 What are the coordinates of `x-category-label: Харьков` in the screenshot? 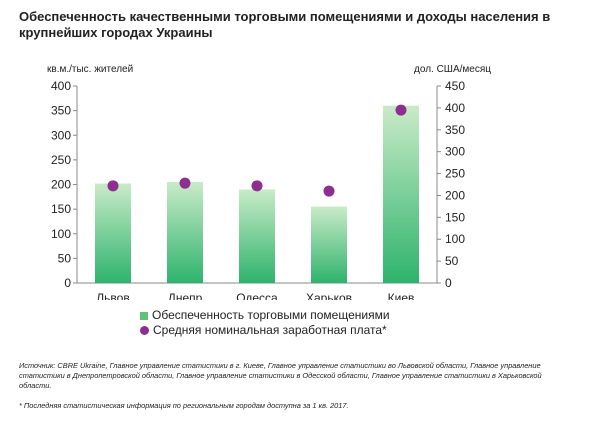 It's located at (329, 295).